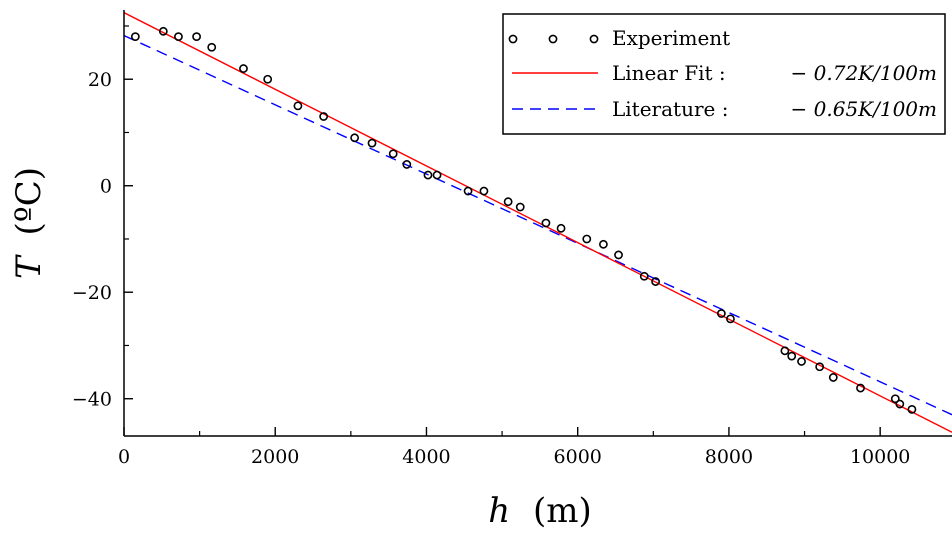 The image size is (952, 534). What do you see at coordinates (864, 73) in the screenshot?
I see `legend-value-linear-fit: − 0.72K/100m` at bounding box center [864, 73].